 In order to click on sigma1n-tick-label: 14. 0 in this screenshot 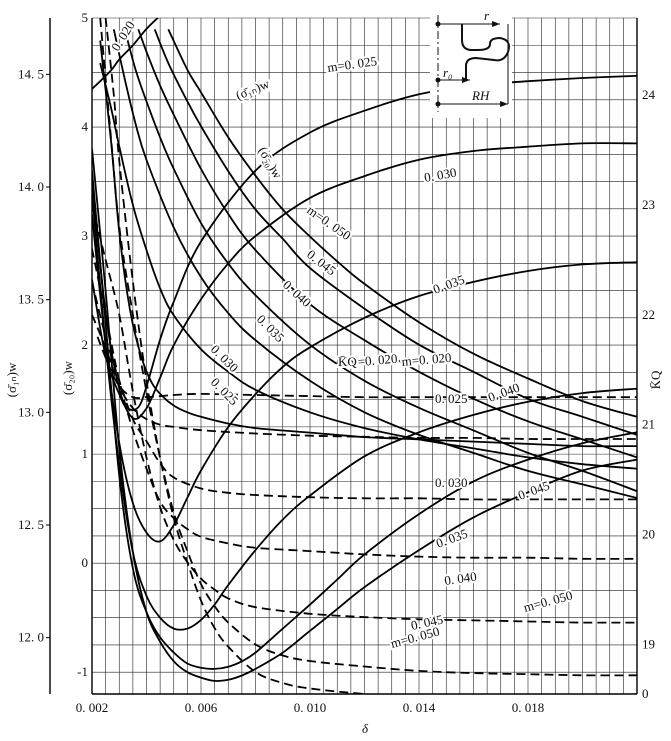, I will do `click(31, 186)`.